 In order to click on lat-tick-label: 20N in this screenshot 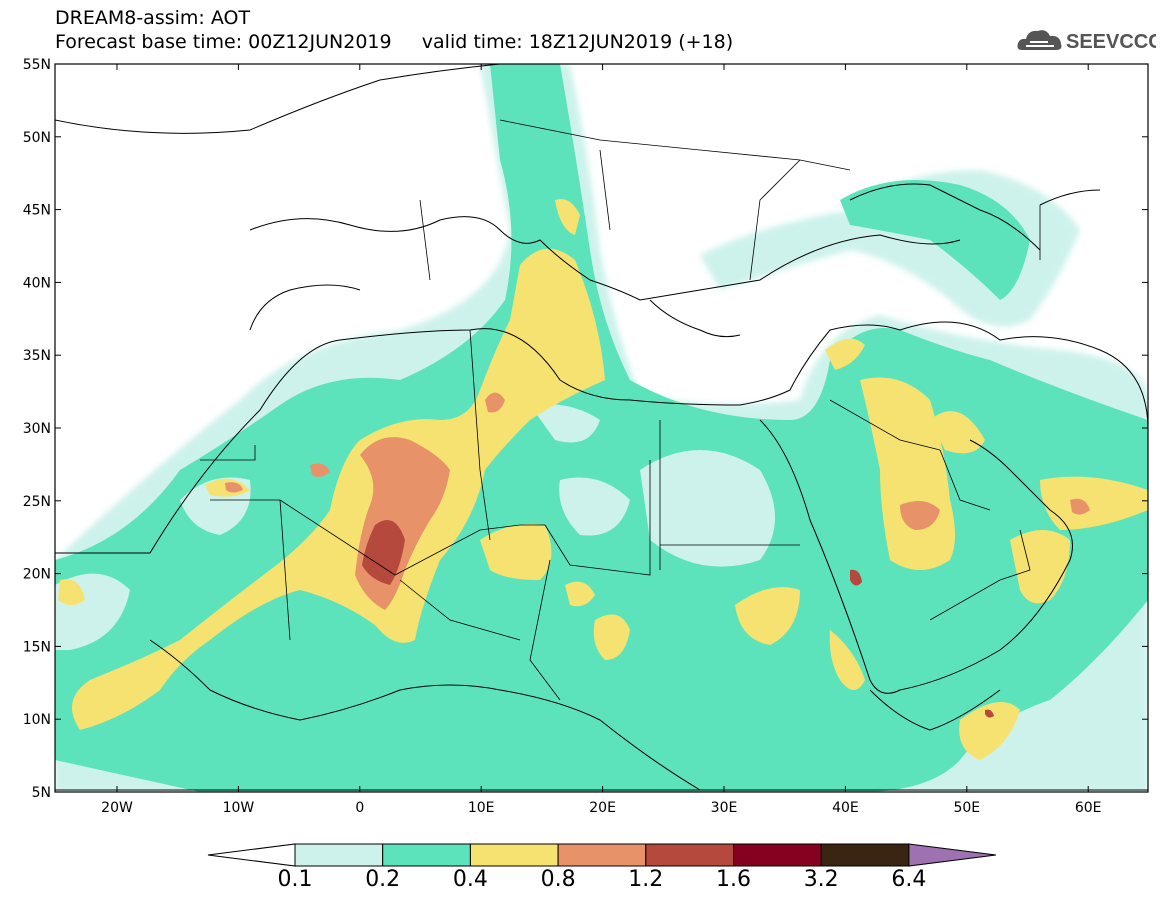, I will do `click(37, 575)`.